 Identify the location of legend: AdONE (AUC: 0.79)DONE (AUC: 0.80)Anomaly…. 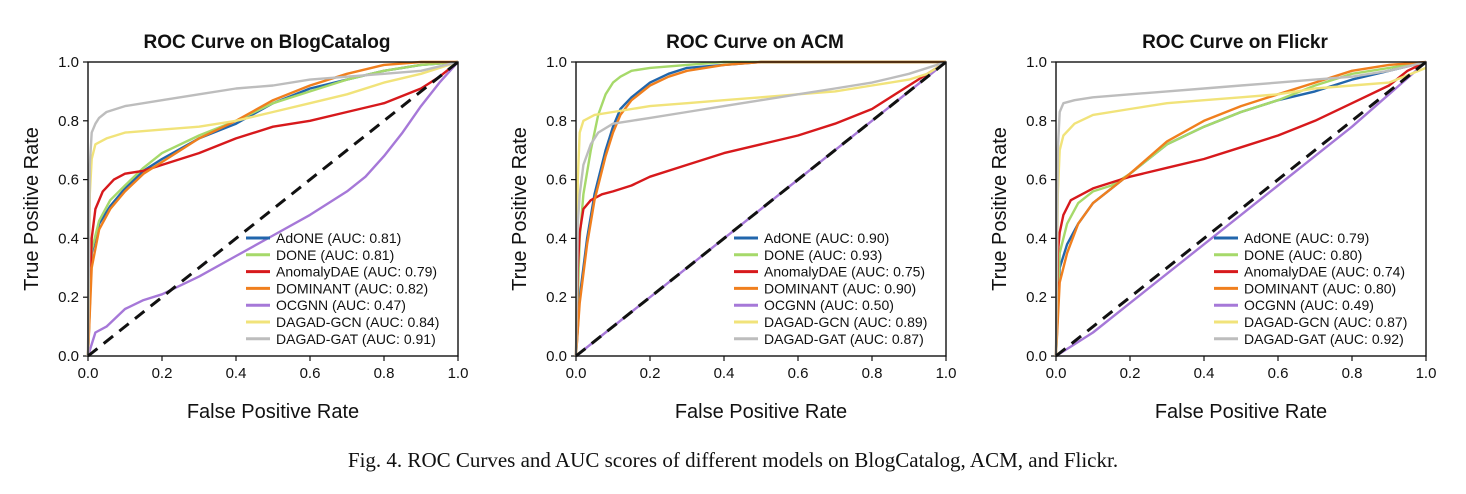
(1310, 288).